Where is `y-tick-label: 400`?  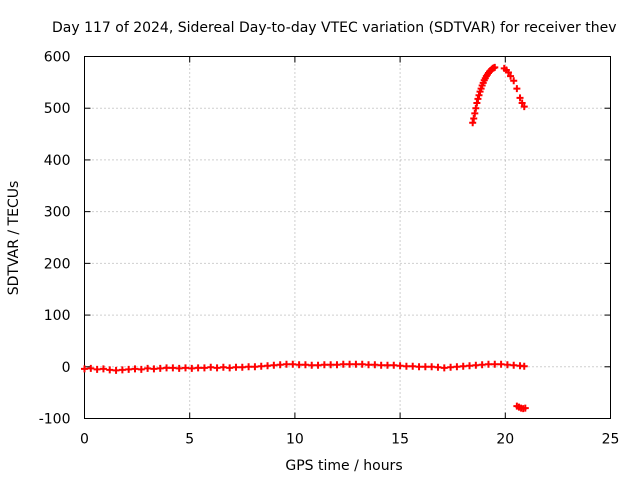
y-tick-label: 400 is located at coordinates (57, 161).